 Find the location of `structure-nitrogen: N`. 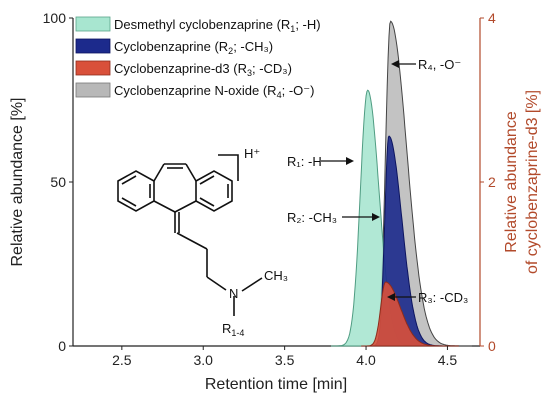

structure-nitrogen: N is located at coordinates (233, 293).